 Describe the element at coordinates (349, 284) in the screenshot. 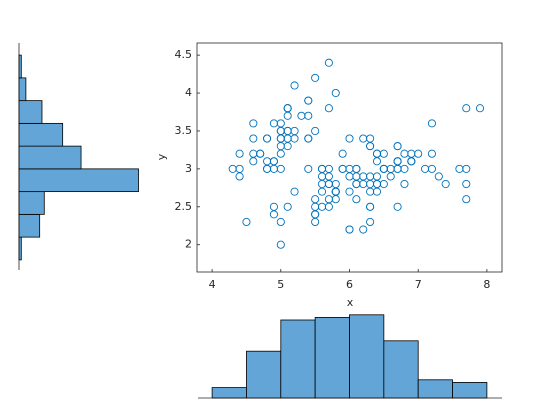

I see `x-tick-label: 6` at that location.